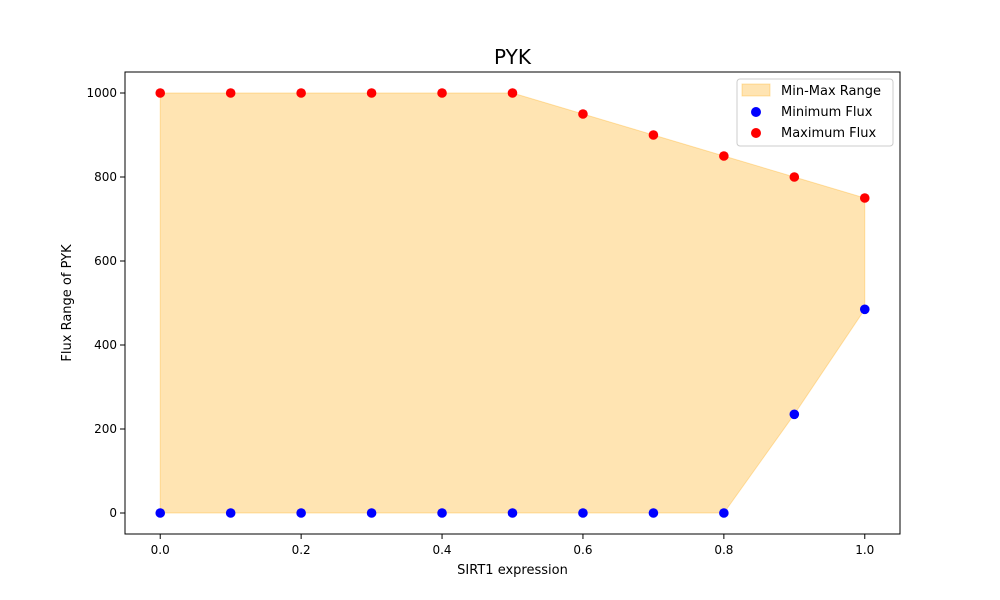 This screenshot has height=600, width=1000. Describe the element at coordinates (723, 550) in the screenshot. I see `x-tick-label: 0.8` at that location.